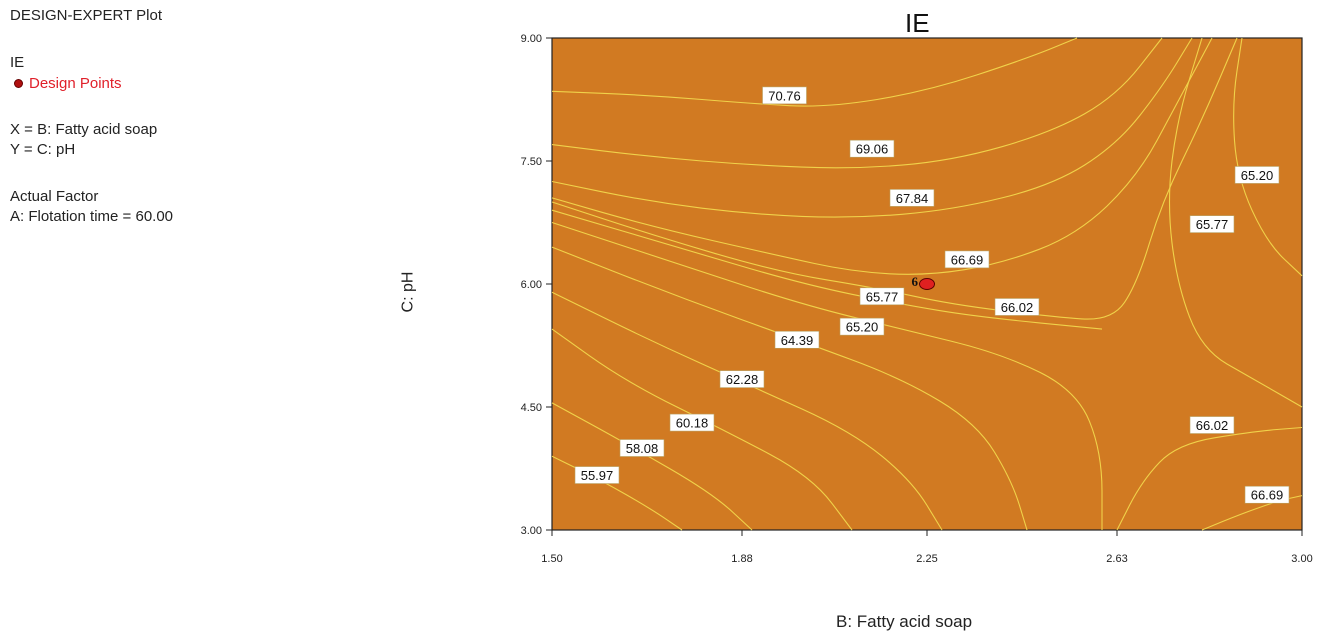  What do you see at coordinates (531, 39) in the screenshot?
I see `y-tick-label: 9.00` at bounding box center [531, 39].